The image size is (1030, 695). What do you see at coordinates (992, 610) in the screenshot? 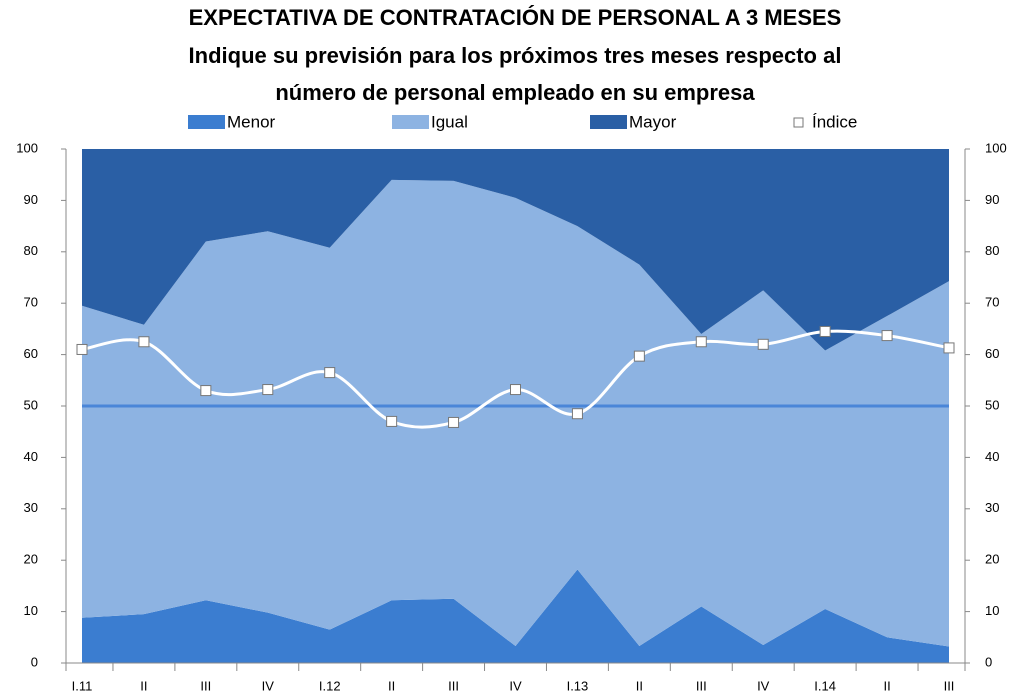
I see `y2-tick-label: 10` at bounding box center [992, 610].